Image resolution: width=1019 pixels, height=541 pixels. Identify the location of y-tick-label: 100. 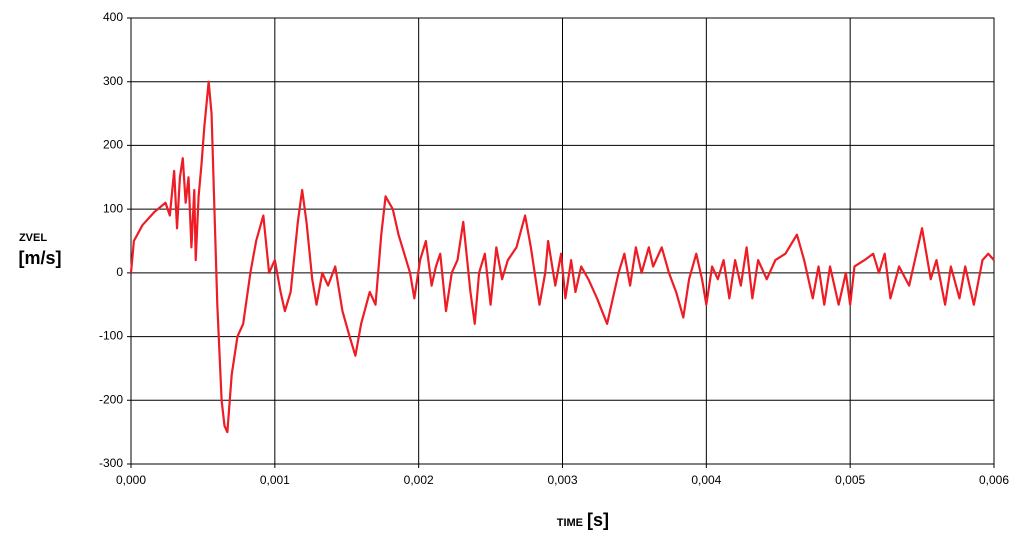
(113, 208).